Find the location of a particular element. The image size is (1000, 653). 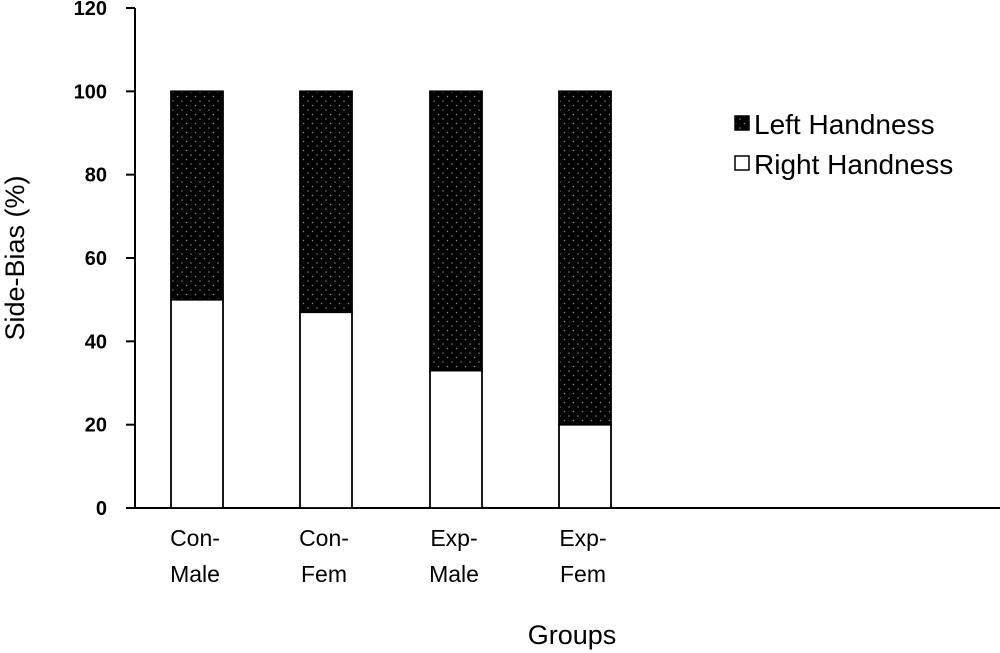

legend-label-right-handness: Right Handness is located at coordinates (853, 164).